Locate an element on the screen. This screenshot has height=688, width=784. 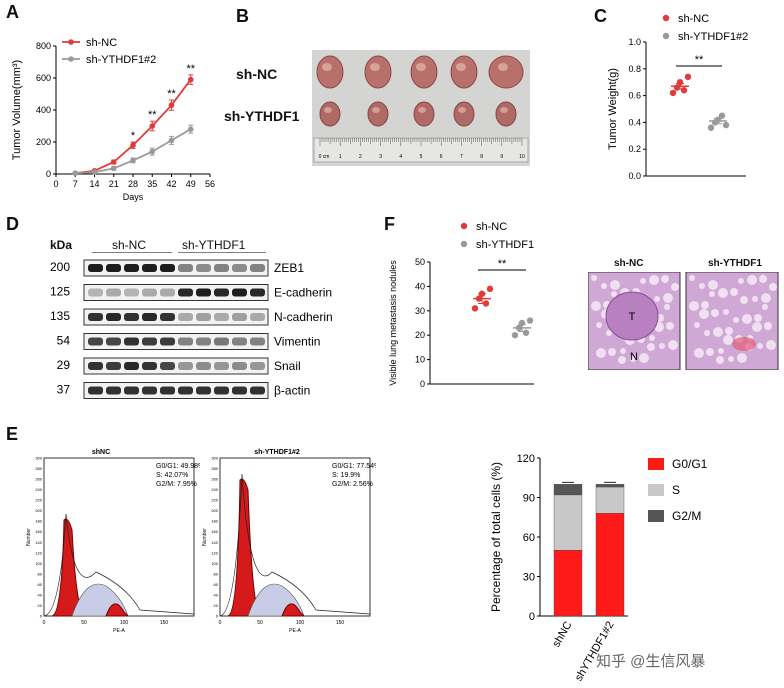
y-tick-label: 600 is located at coordinates (43, 78).